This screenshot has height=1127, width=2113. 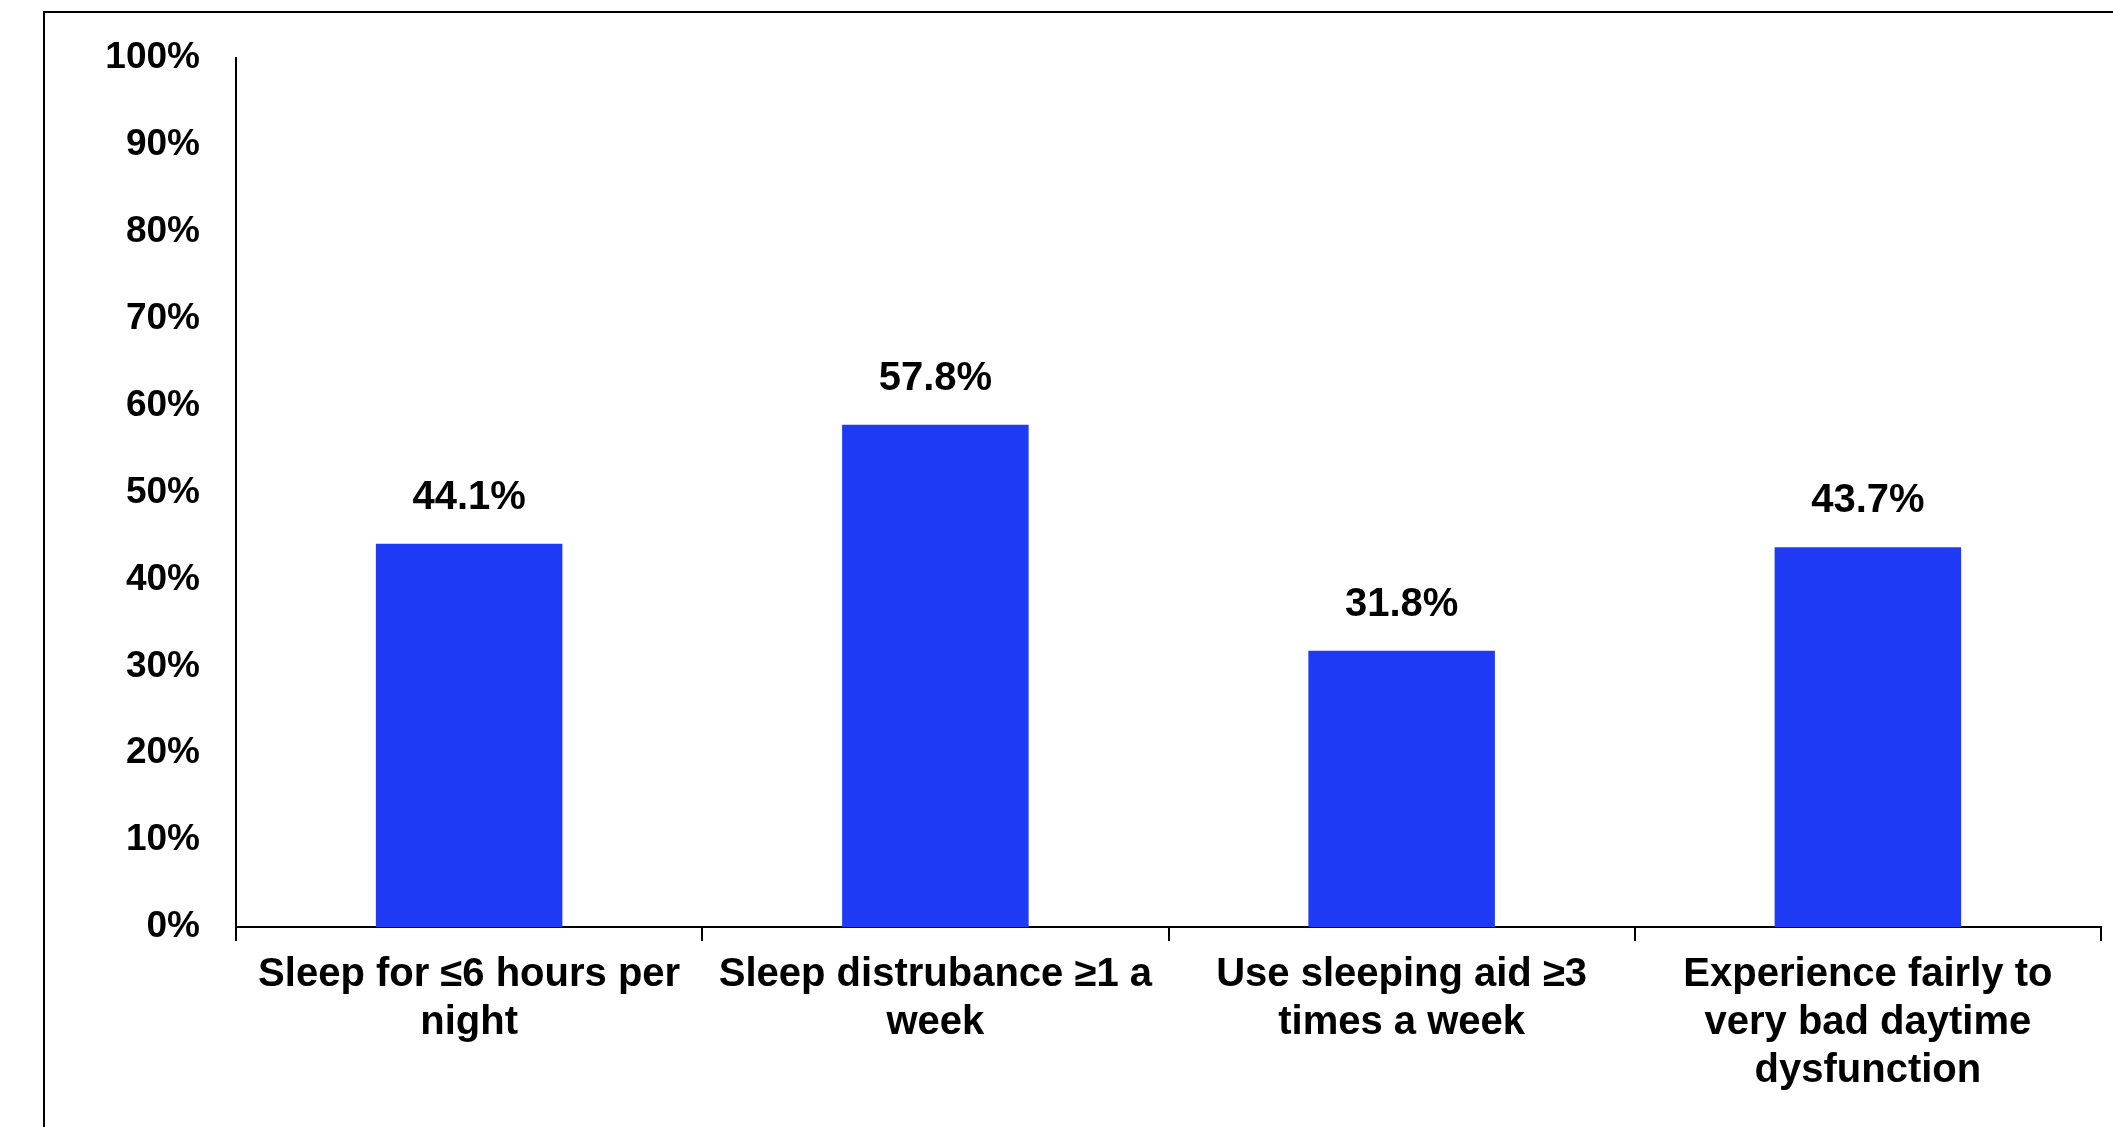 I want to click on x-tick-label: Sleep for ≤6 hours per night, so click(x=469, y=996).